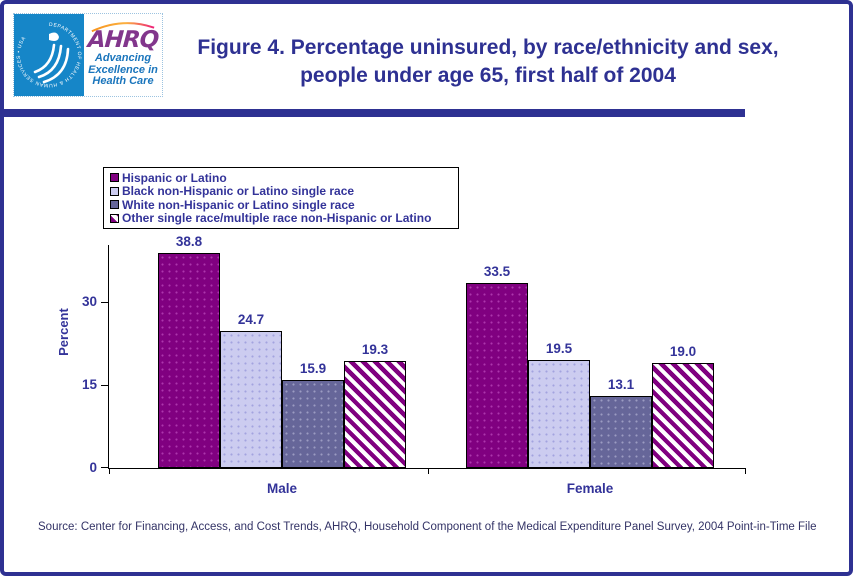 Image resolution: width=853 pixels, height=576 pixels. What do you see at coordinates (497, 271) in the screenshot?
I see `bar-value-label: 33.5` at bounding box center [497, 271].